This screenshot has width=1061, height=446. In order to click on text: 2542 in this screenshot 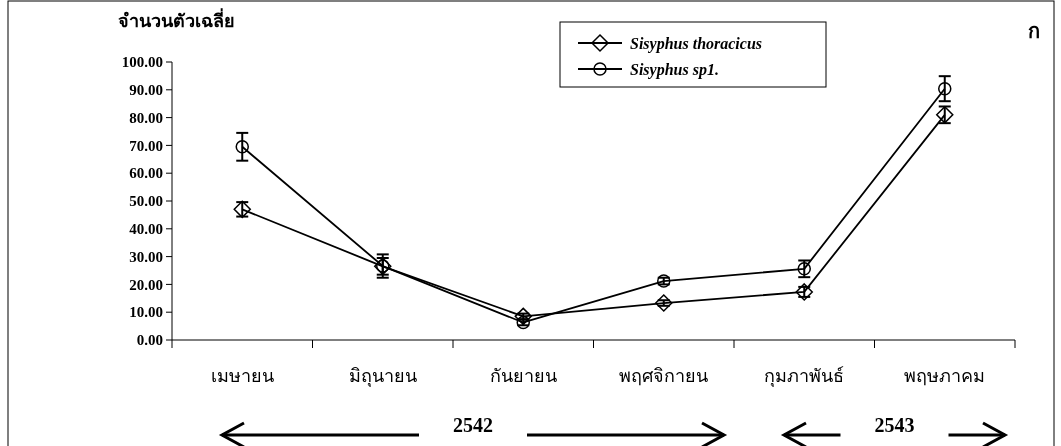, I will do `click(473, 425)`.